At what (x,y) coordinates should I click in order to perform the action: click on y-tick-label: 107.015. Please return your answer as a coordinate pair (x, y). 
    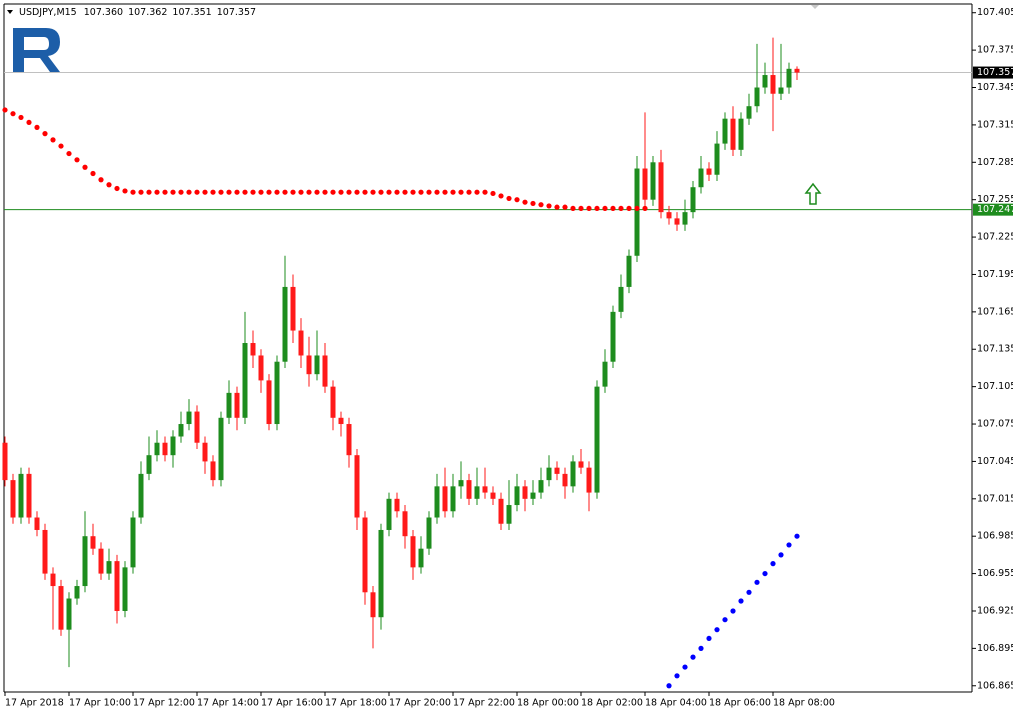
    Looking at the image, I should click on (995, 498).